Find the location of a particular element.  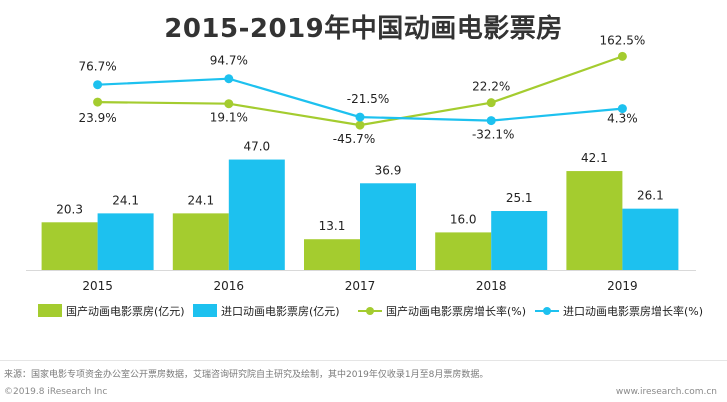

line-value-label: -32.1% is located at coordinates (493, 135).